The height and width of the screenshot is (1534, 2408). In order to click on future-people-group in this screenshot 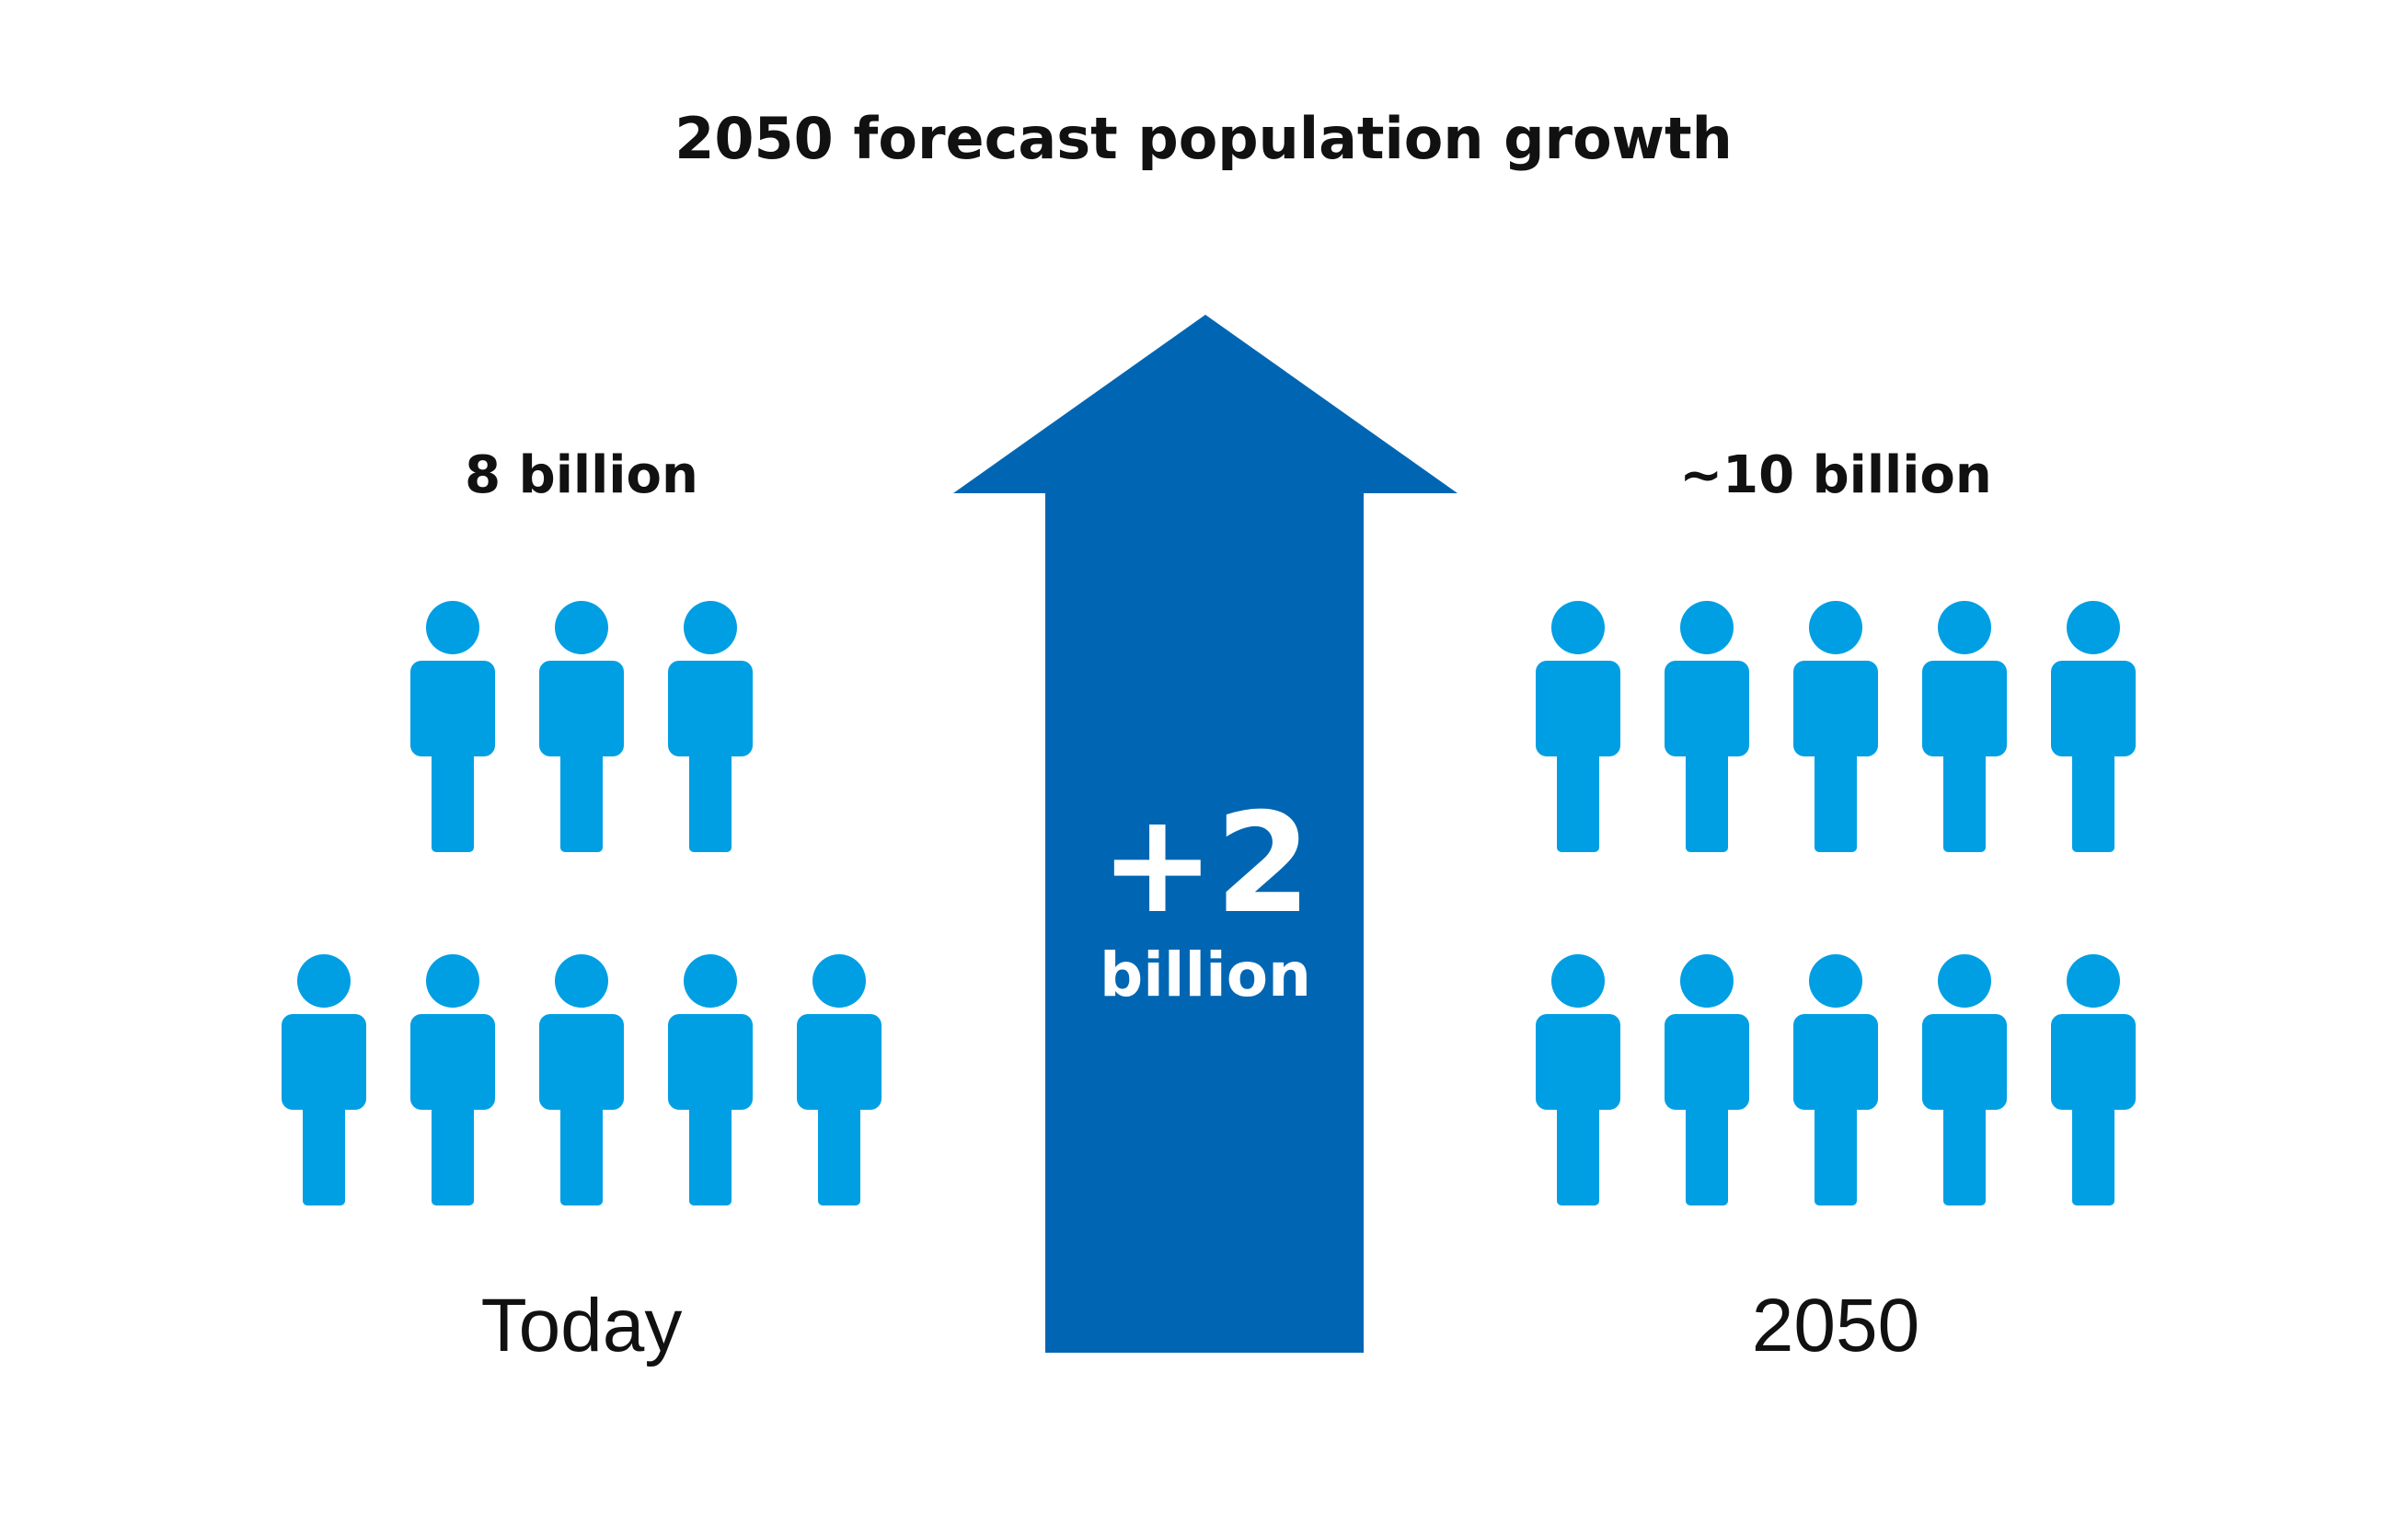, I will do `click(1836, 903)`.